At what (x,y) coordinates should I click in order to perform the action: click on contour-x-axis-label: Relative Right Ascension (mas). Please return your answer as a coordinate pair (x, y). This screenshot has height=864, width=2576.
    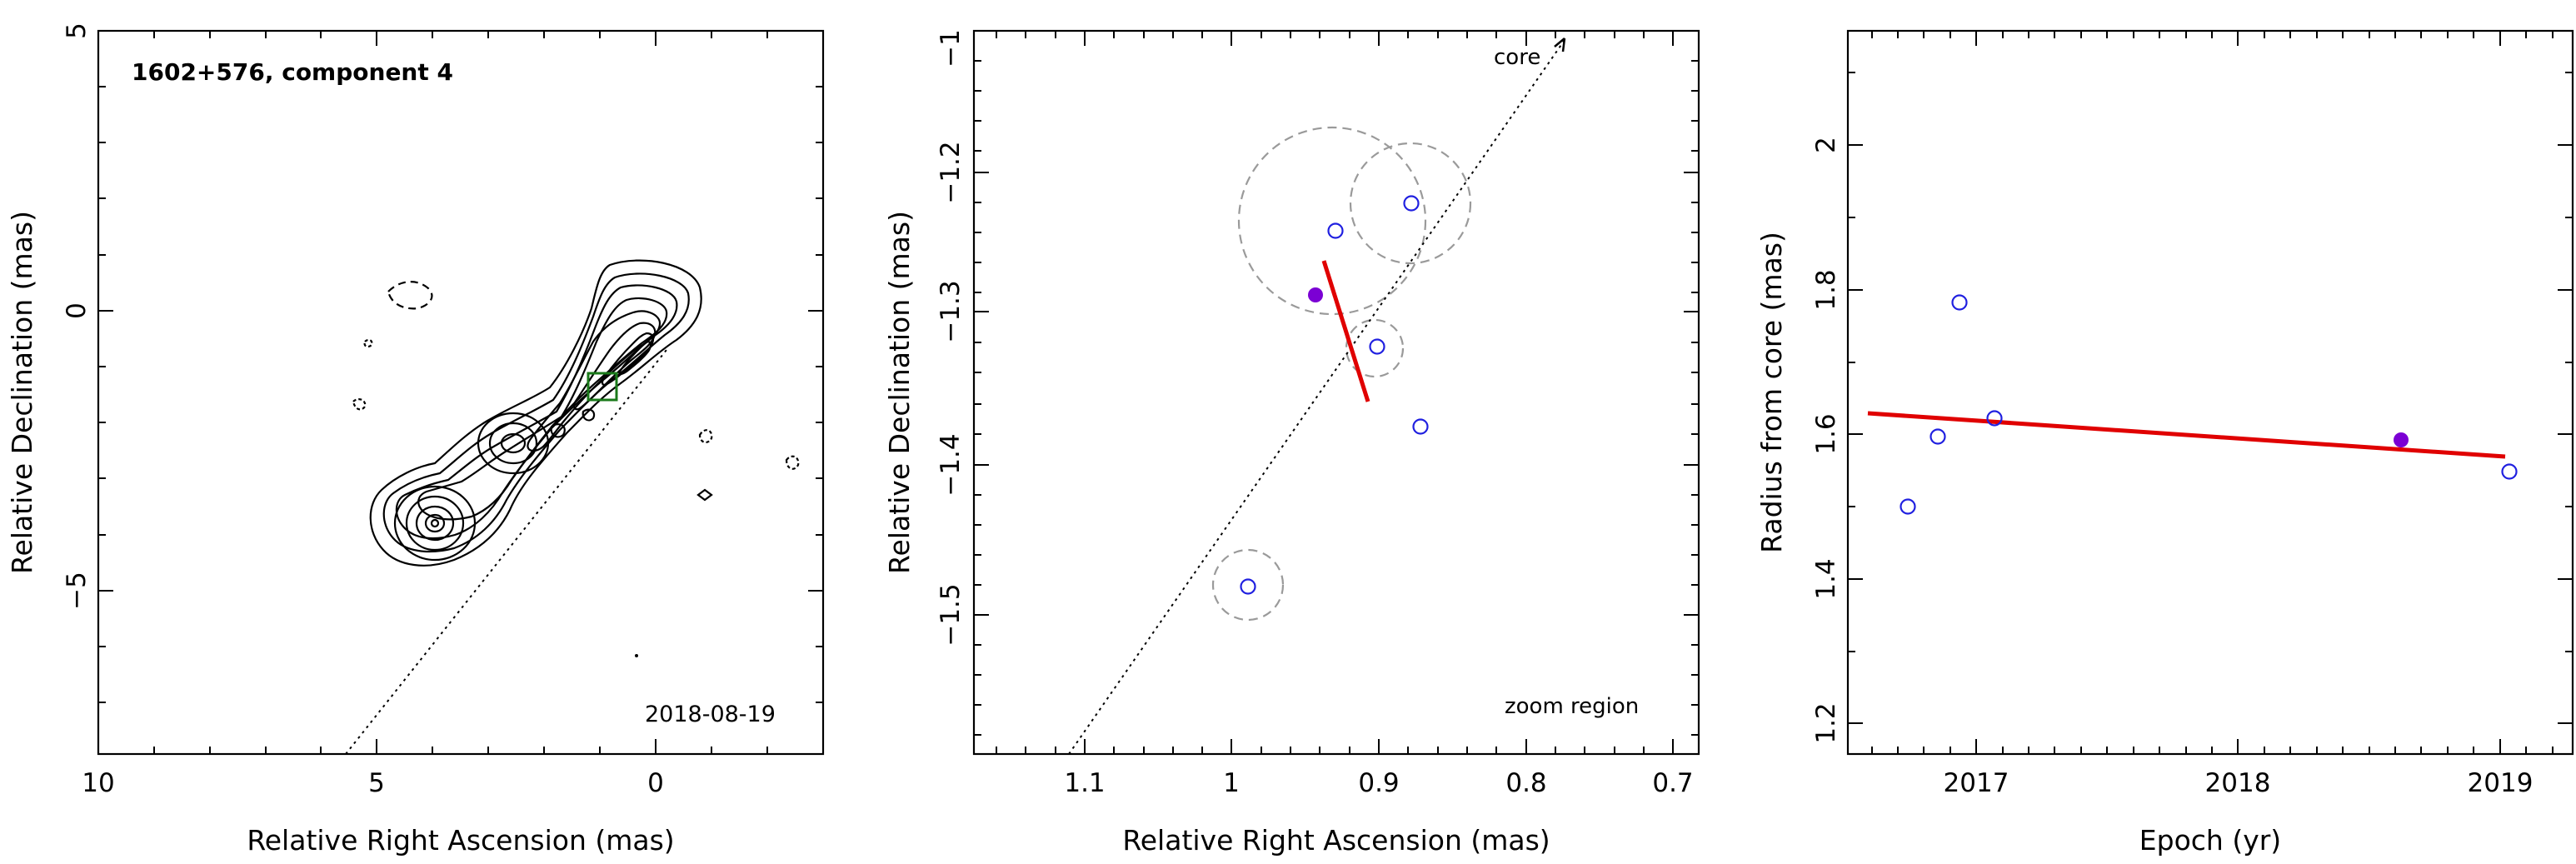
    Looking at the image, I should click on (460, 840).